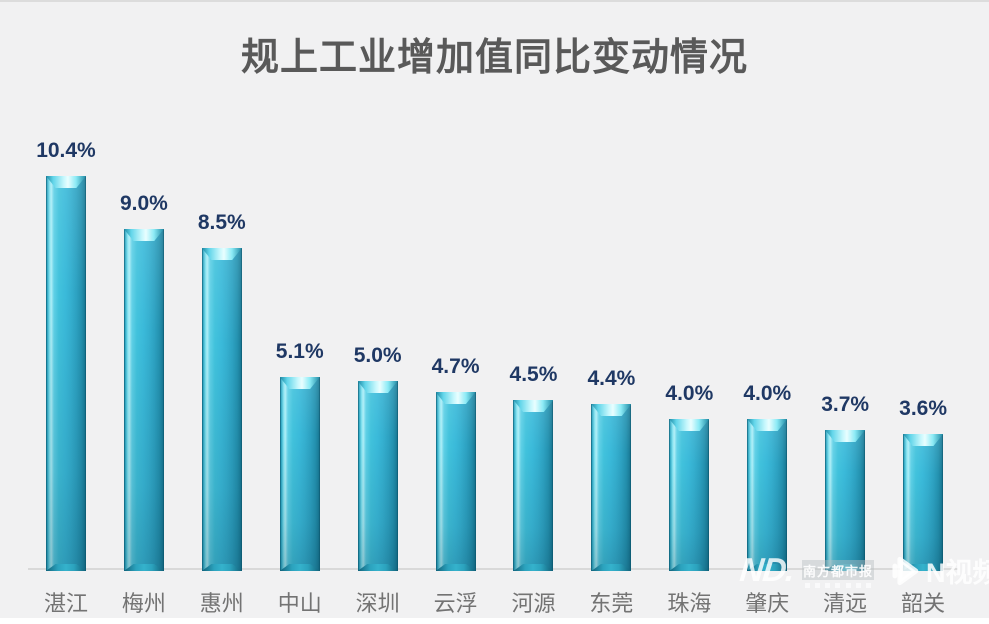 The height and width of the screenshot is (624, 989). I want to click on bar-value-label: 4.4%, so click(611, 378).